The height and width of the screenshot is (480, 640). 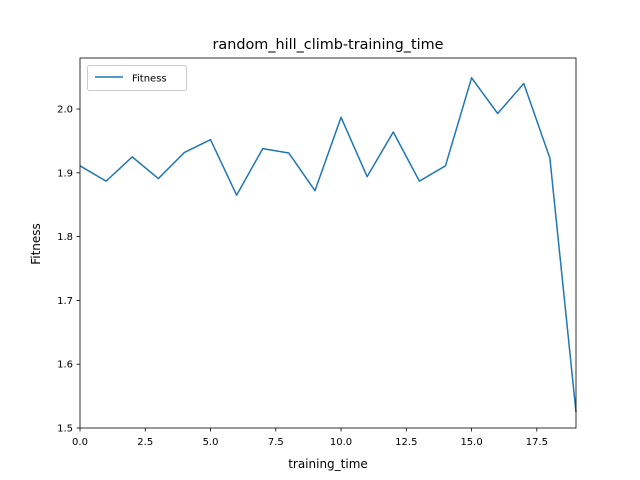 I want to click on legend-box, so click(x=137, y=78).